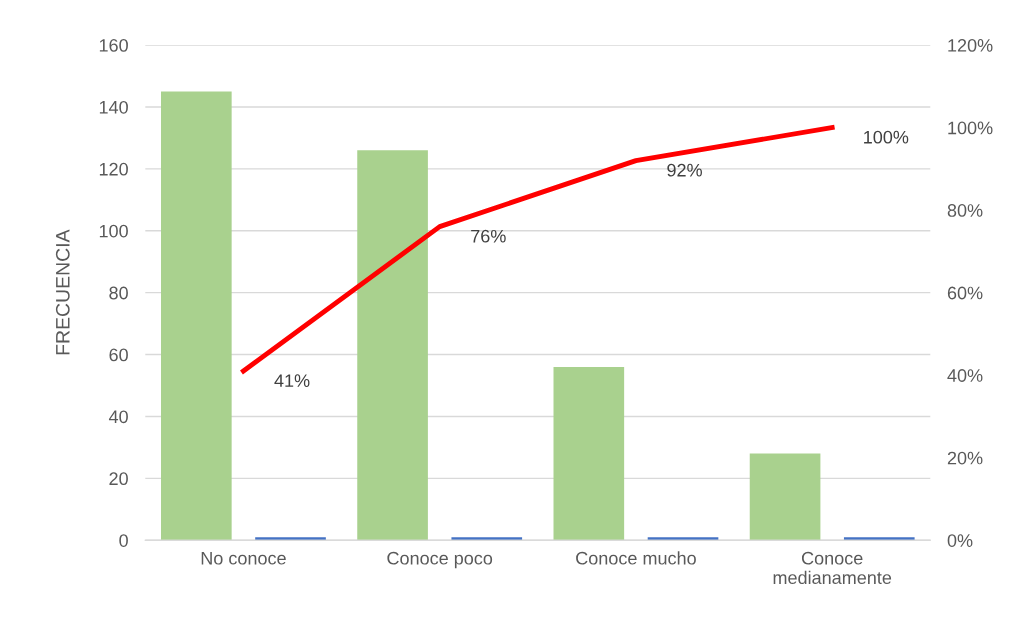 This screenshot has width=1009, height=626. What do you see at coordinates (118, 355) in the screenshot?
I see `y-tick-label: 60` at bounding box center [118, 355].